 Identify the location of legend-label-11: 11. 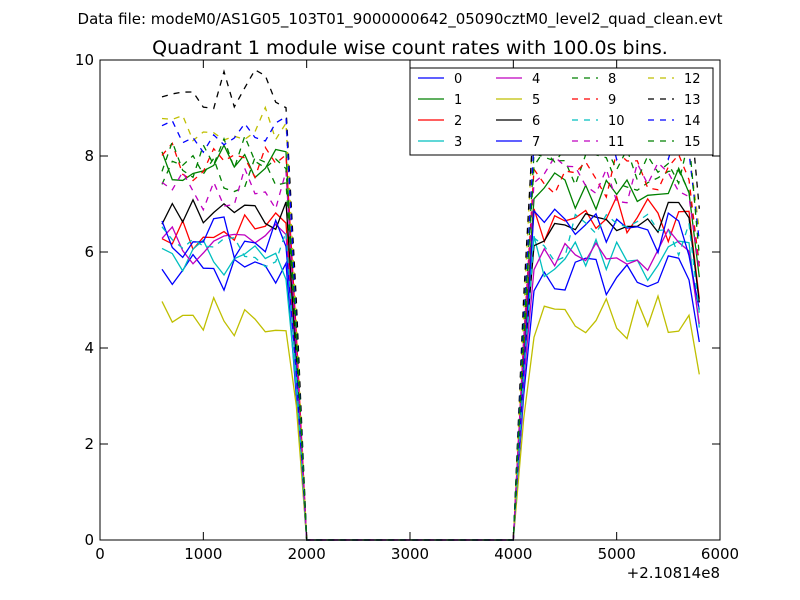
(616, 142).